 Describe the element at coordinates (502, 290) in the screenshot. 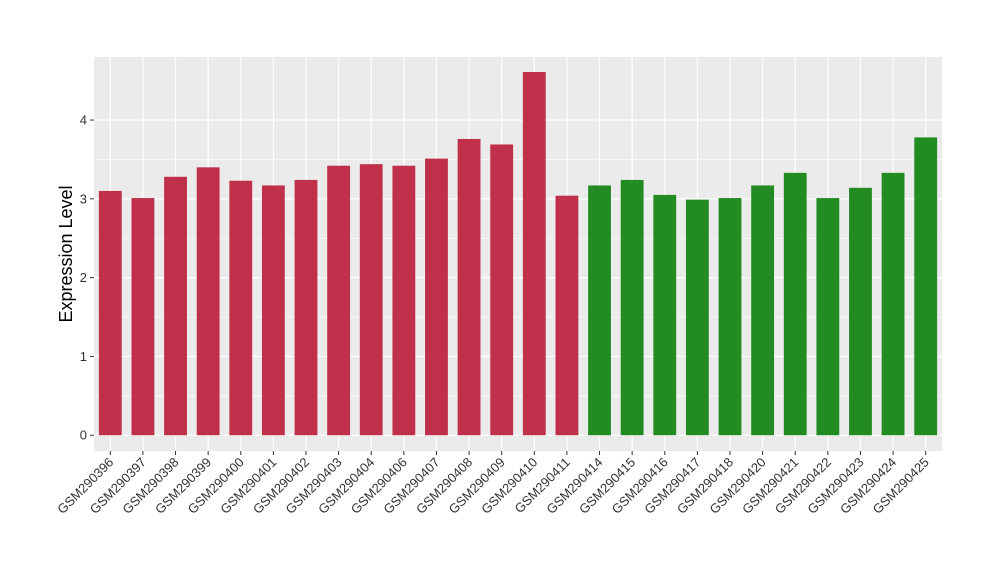

I see `bar-GSM290409` at that location.